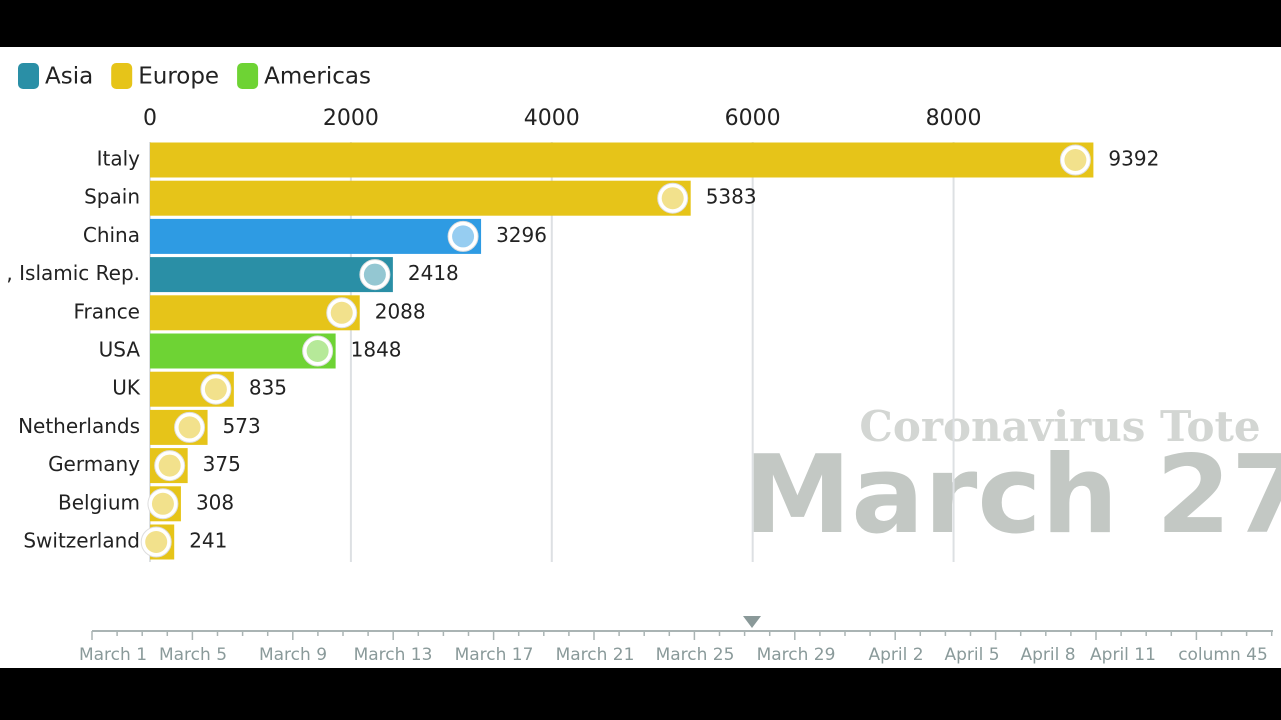 The height and width of the screenshot is (720, 1281). What do you see at coordinates (222, 464) in the screenshot?
I see `value-label: 375` at bounding box center [222, 464].